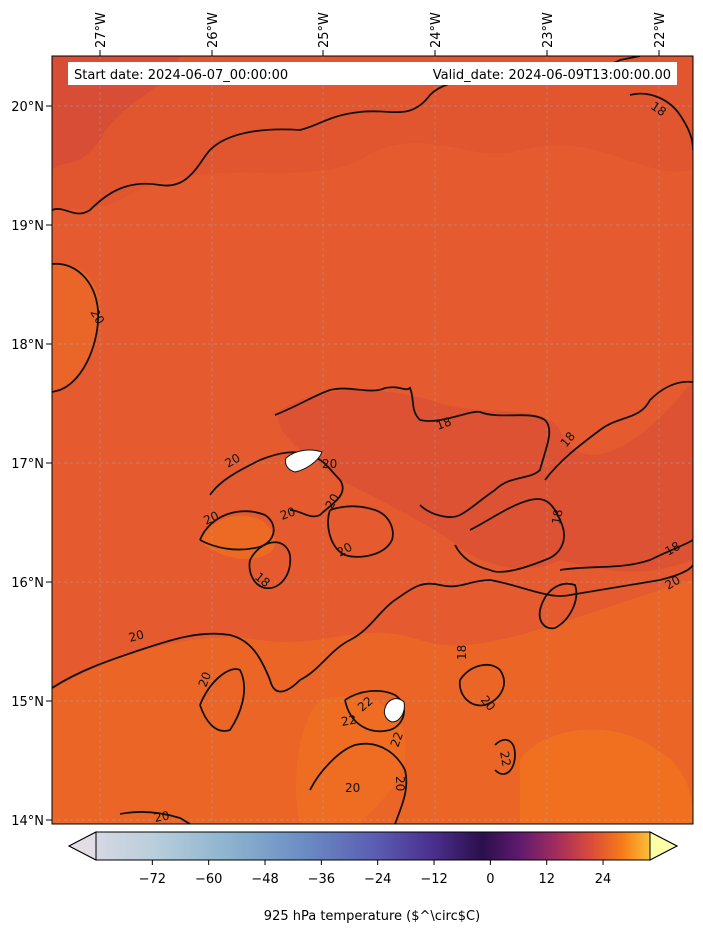  What do you see at coordinates (603, 879) in the screenshot?
I see `colorbar-tick-label: 24` at bounding box center [603, 879].